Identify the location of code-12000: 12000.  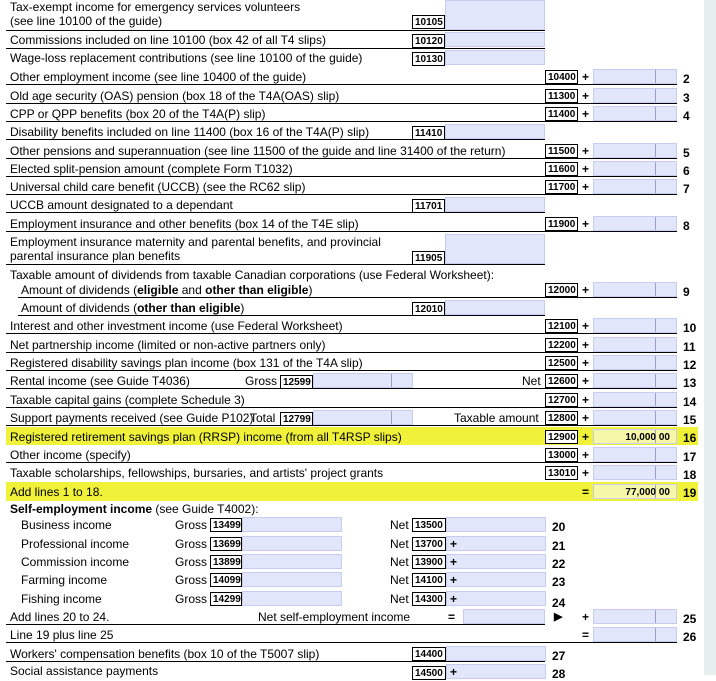
(561, 290).